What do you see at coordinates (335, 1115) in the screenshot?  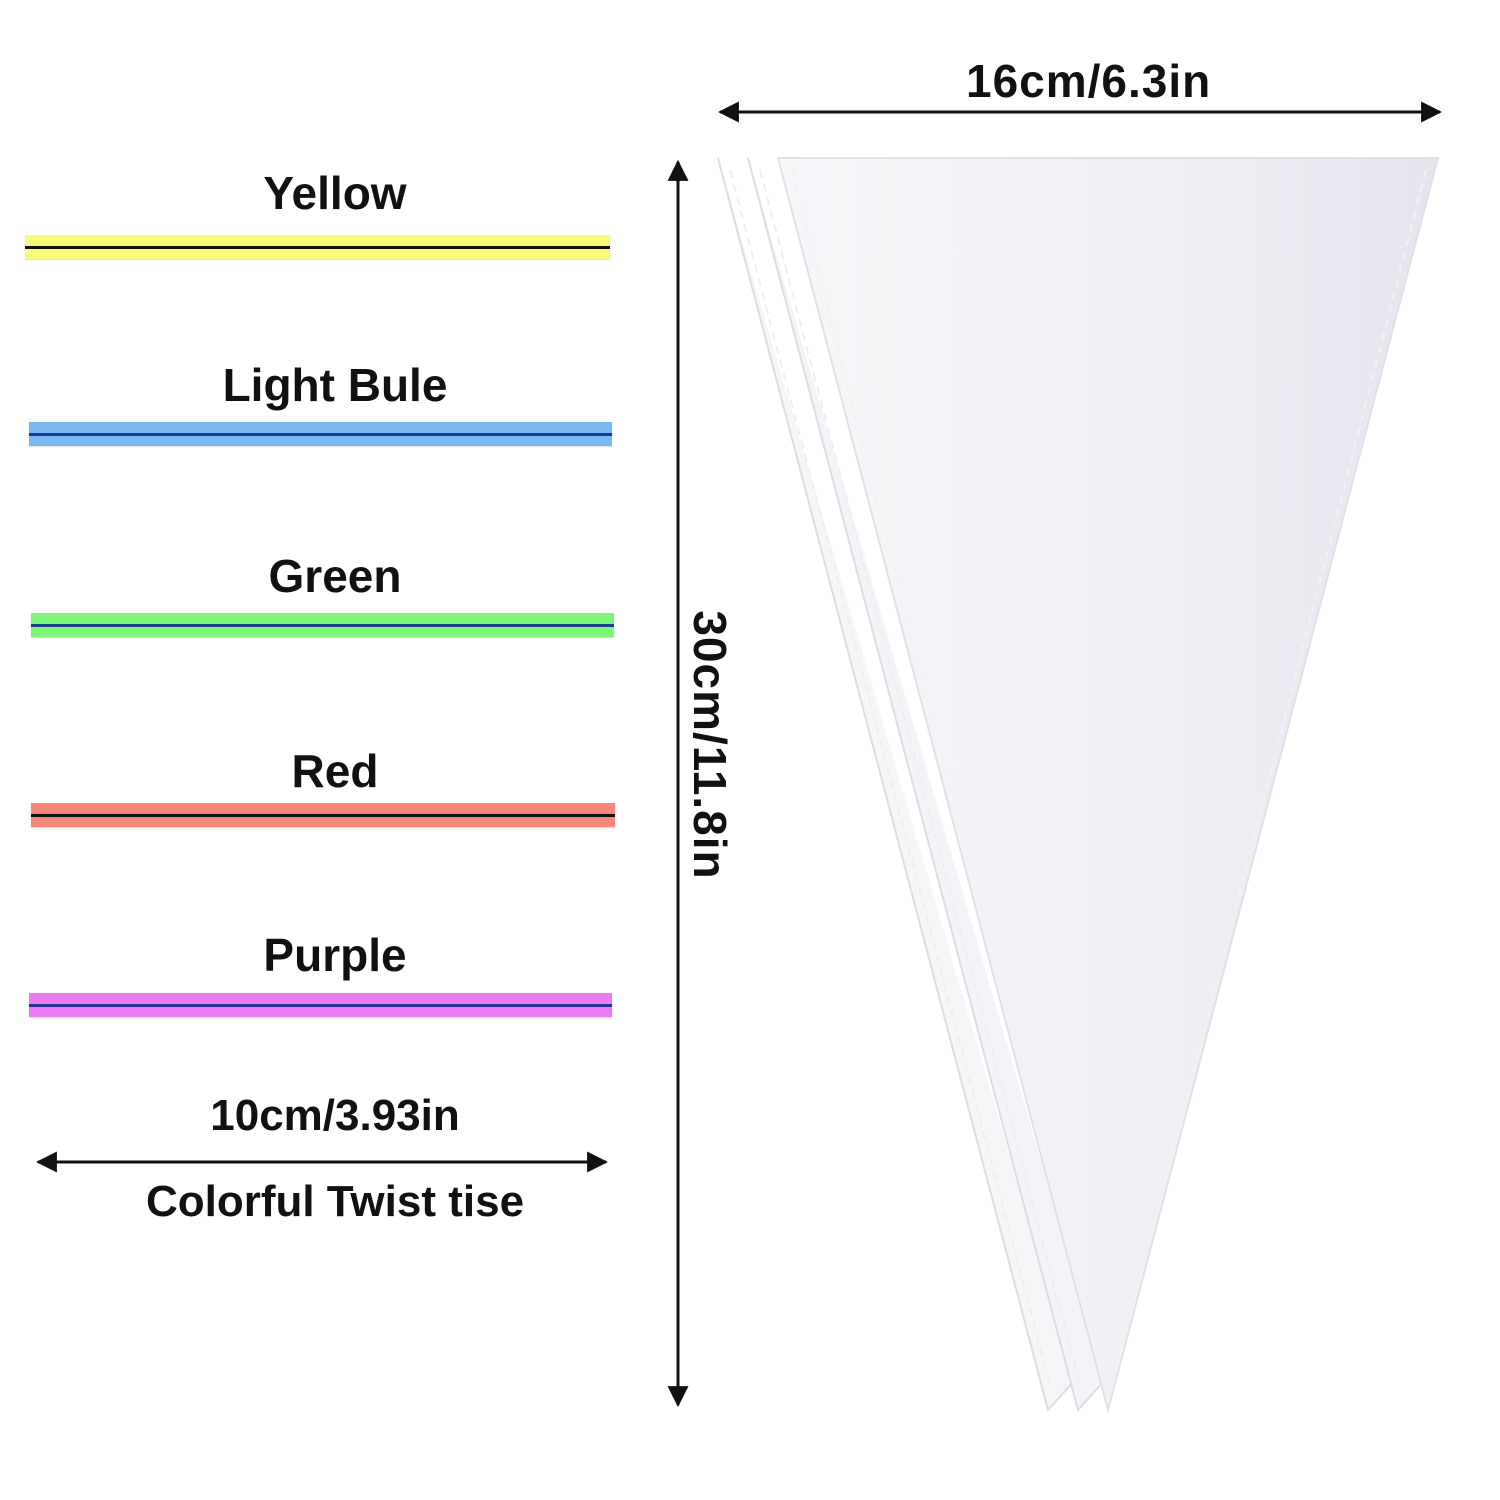 I see `tie-length-label: 10cm/3.93in` at bounding box center [335, 1115].